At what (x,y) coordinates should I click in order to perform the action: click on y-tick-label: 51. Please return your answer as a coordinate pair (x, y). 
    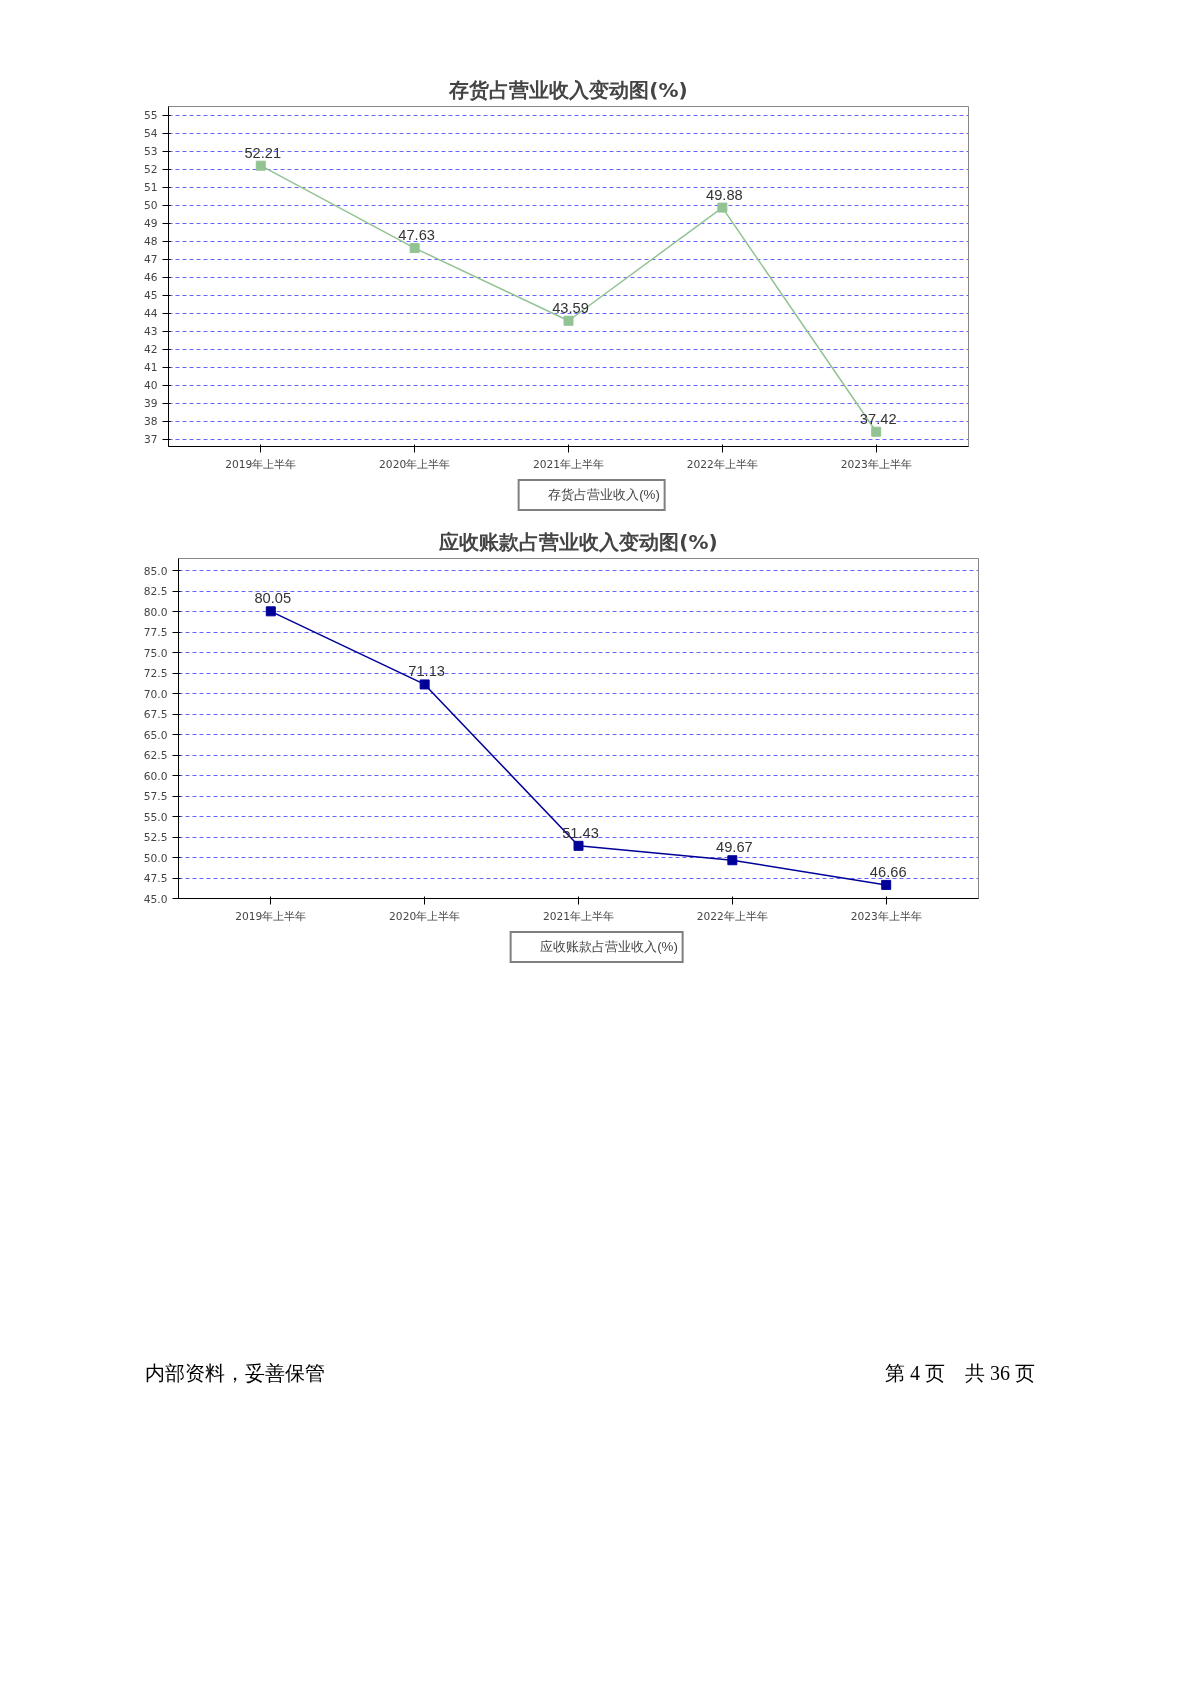
    Looking at the image, I should click on (150, 188).